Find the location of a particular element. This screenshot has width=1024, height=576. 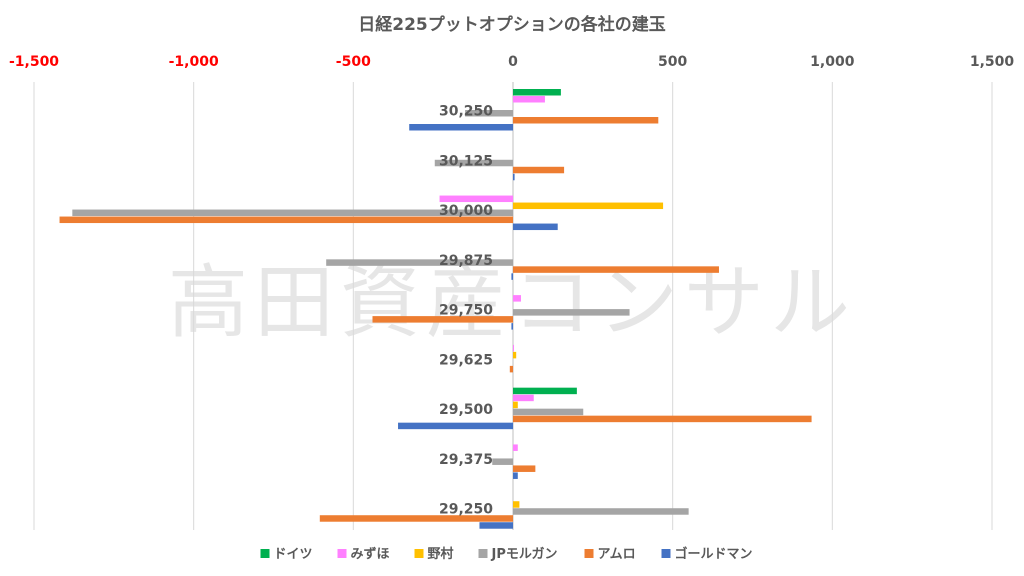

legend-label: ゴールドマン is located at coordinates (714, 554).